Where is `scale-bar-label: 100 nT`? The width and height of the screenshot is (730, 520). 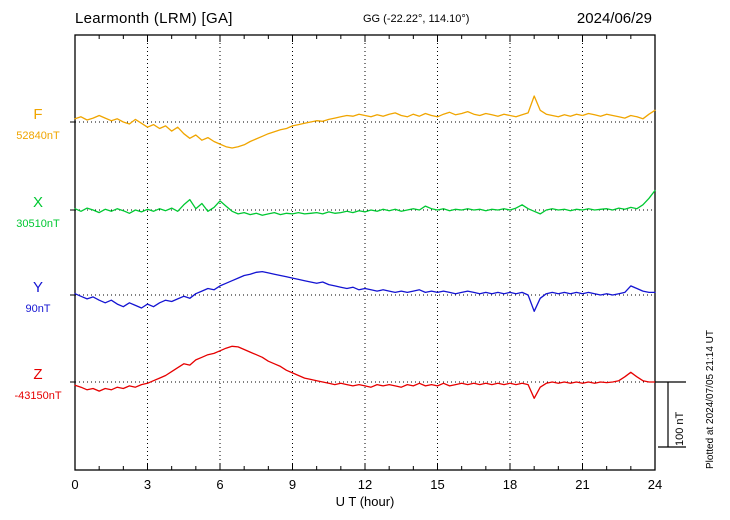
scale-bar-label: 100 nT is located at coordinates (680, 428).